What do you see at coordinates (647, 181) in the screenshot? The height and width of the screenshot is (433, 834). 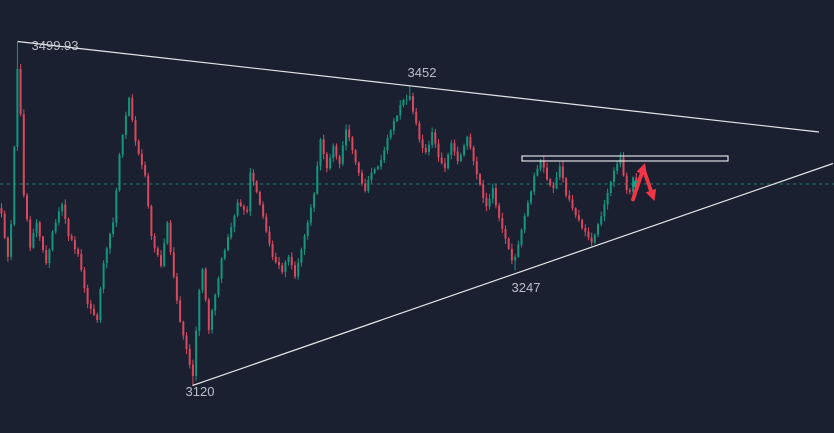 I see `arrow-down-shaft` at bounding box center [647, 181].